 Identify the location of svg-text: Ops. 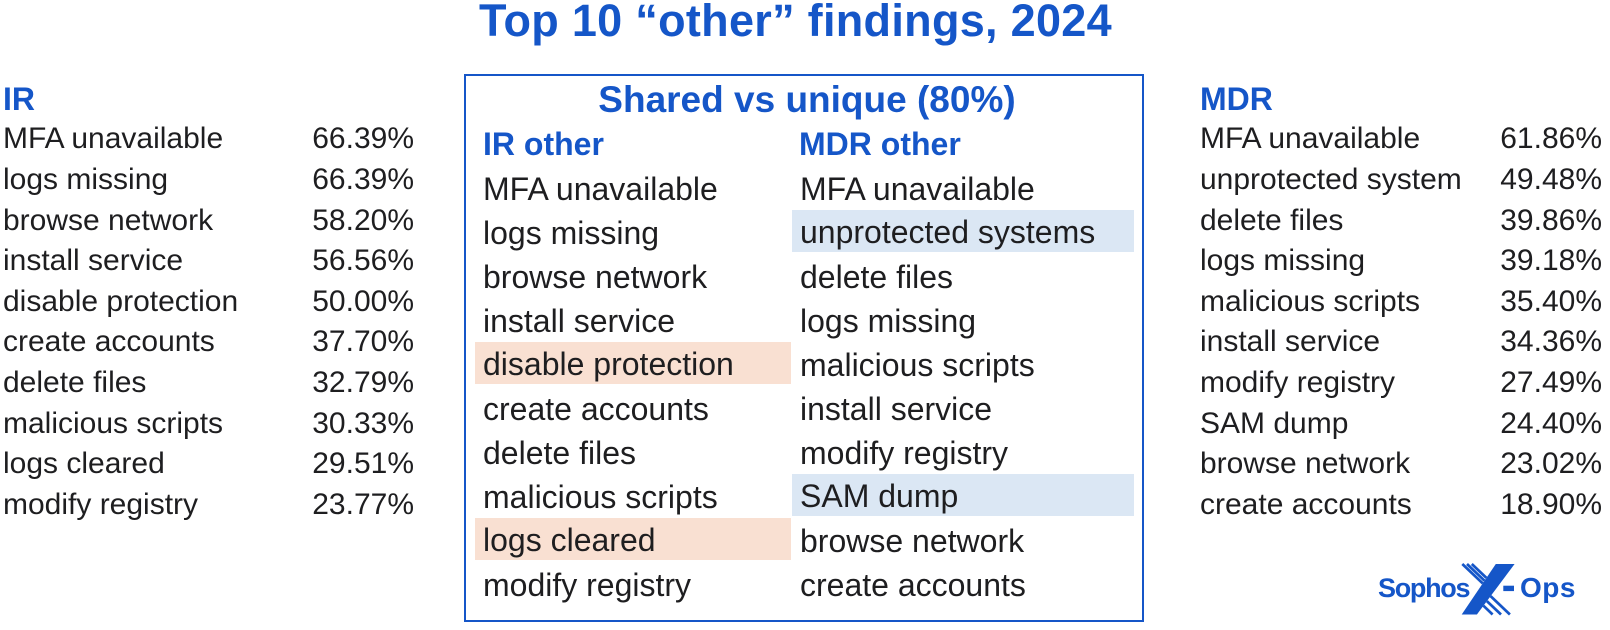
(1548, 587).